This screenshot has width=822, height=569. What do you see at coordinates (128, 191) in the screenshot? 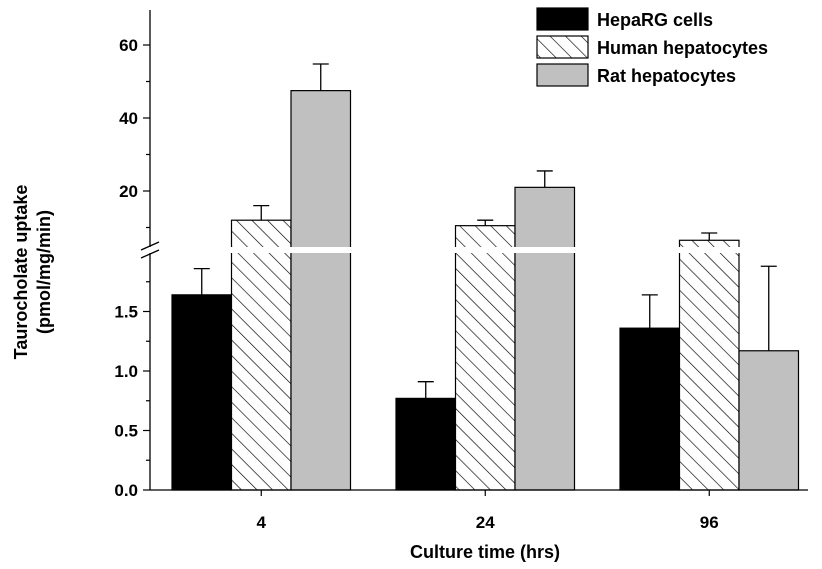
I see `y-tick-label: 20` at bounding box center [128, 191].